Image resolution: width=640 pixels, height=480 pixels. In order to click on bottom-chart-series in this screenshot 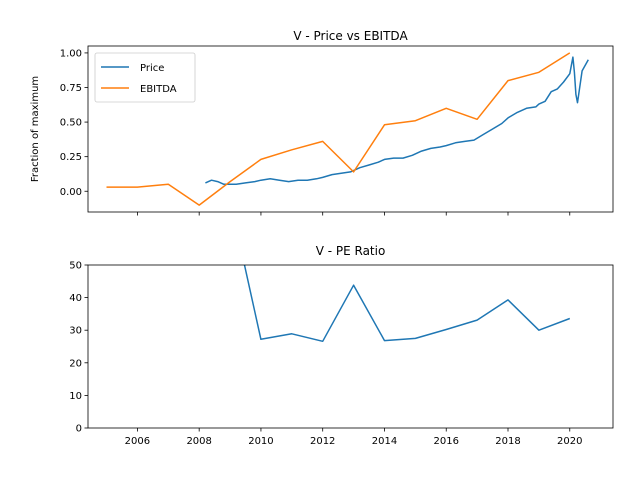, I will do `click(407, 304)`.